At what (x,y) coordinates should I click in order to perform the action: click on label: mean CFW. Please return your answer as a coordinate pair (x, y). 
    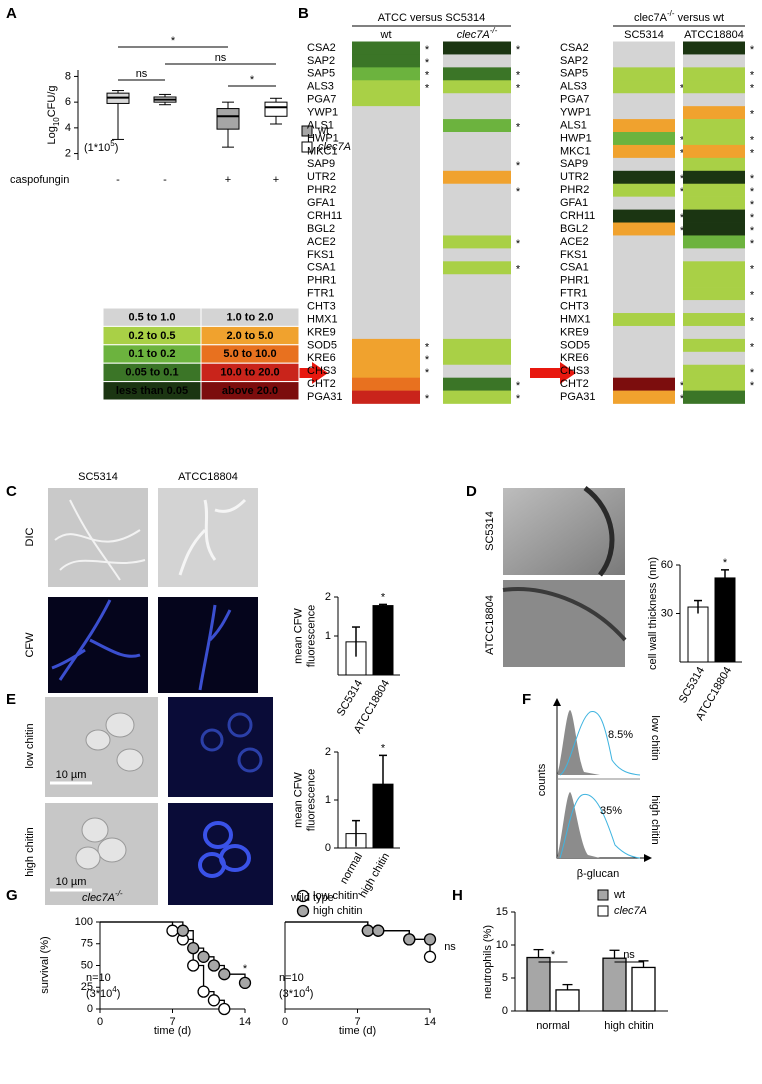
    Looking at the image, I should click on (298, 636).